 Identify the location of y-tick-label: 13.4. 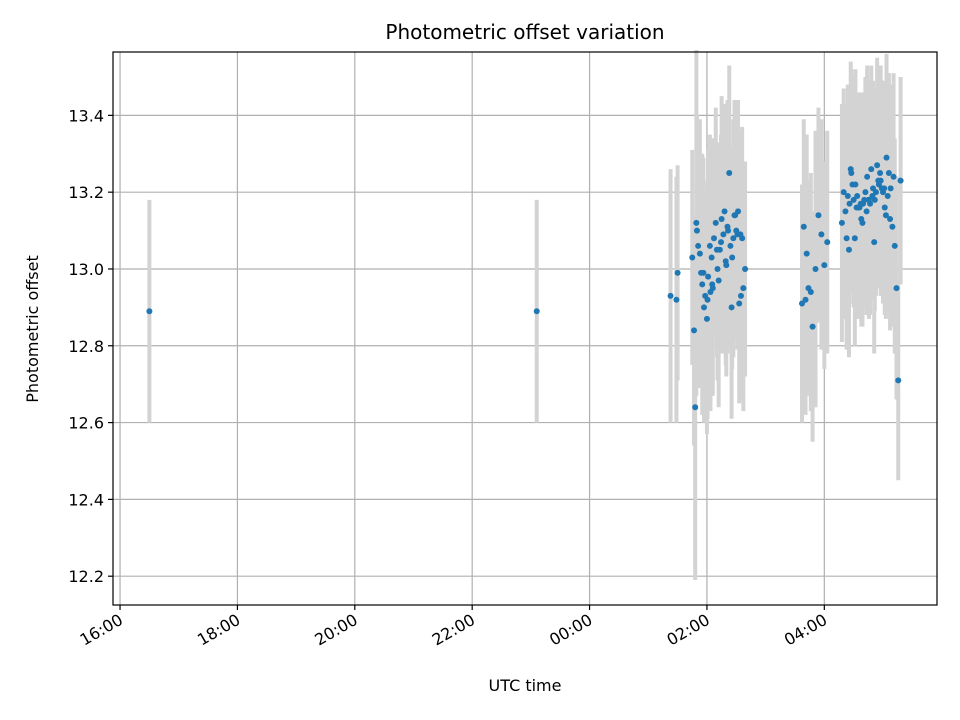
(86, 115).